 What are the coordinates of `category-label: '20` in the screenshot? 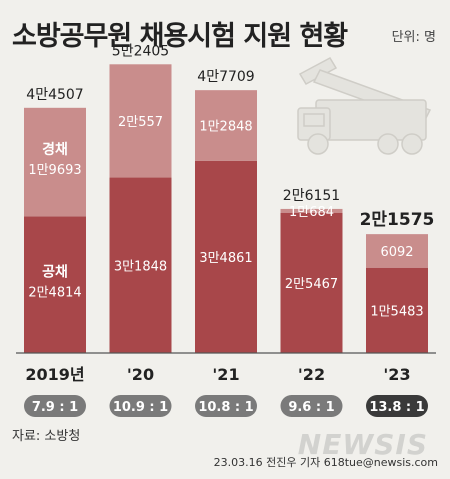 It's located at (140, 374).